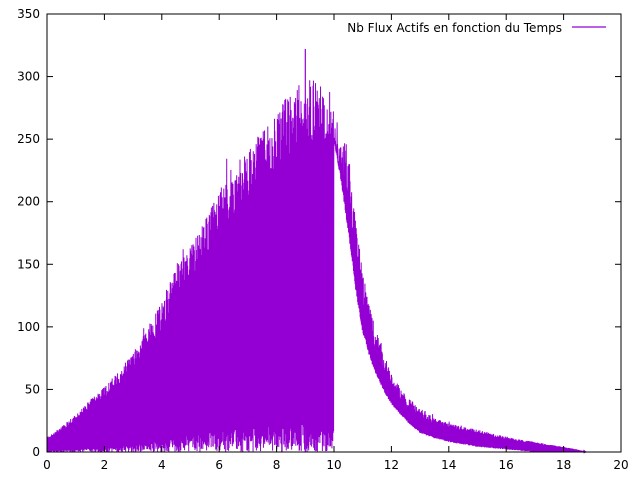 This screenshot has width=640, height=480. What do you see at coordinates (391, 465) in the screenshot?
I see `x-tick-label: 12` at bounding box center [391, 465].